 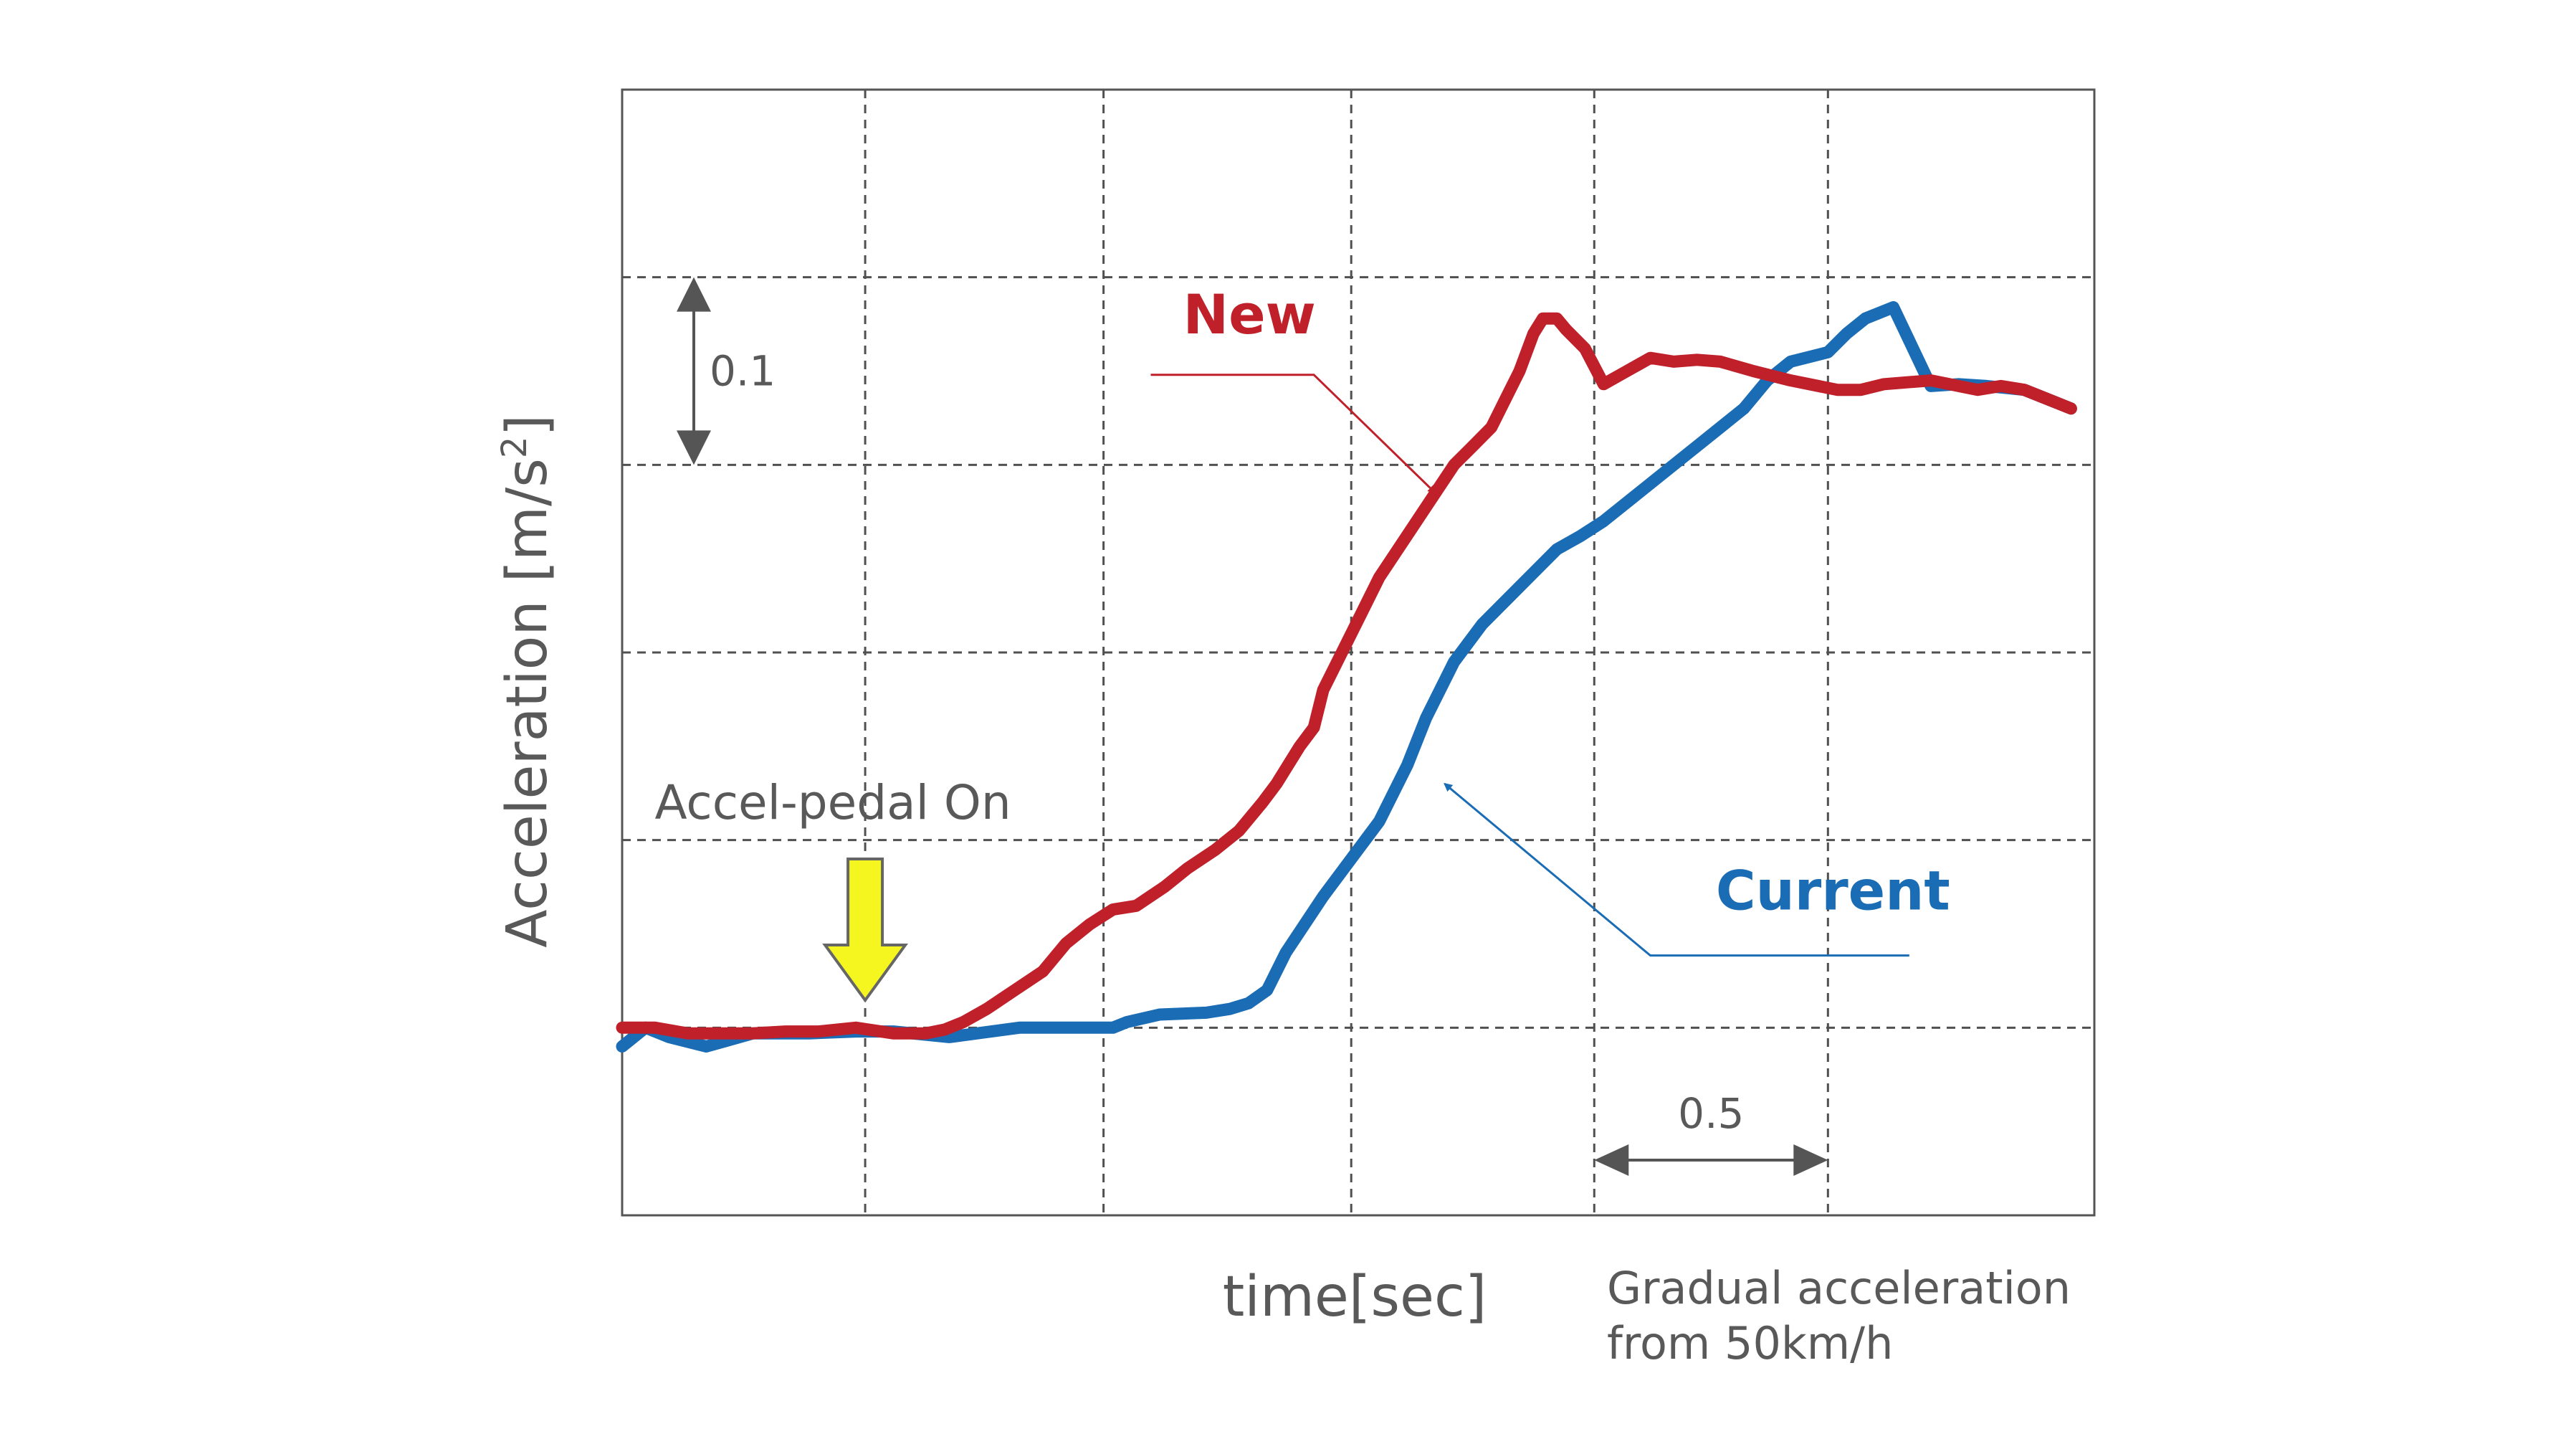 I want to click on annotation-layer: New Current, so click(x=1550, y=619).